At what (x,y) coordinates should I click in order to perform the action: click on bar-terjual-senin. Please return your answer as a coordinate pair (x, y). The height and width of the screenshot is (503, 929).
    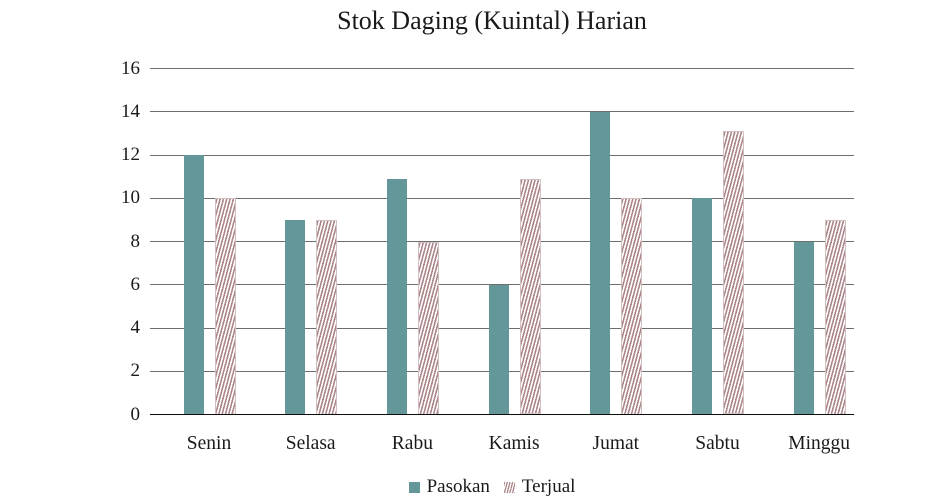
    Looking at the image, I should click on (225, 306).